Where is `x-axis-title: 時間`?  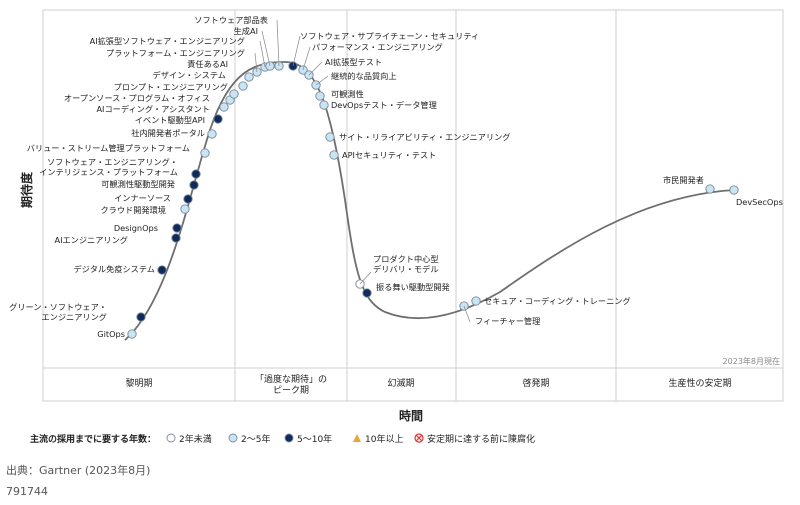 x-axis-title: 時間 is located at coordinates (411, 415).